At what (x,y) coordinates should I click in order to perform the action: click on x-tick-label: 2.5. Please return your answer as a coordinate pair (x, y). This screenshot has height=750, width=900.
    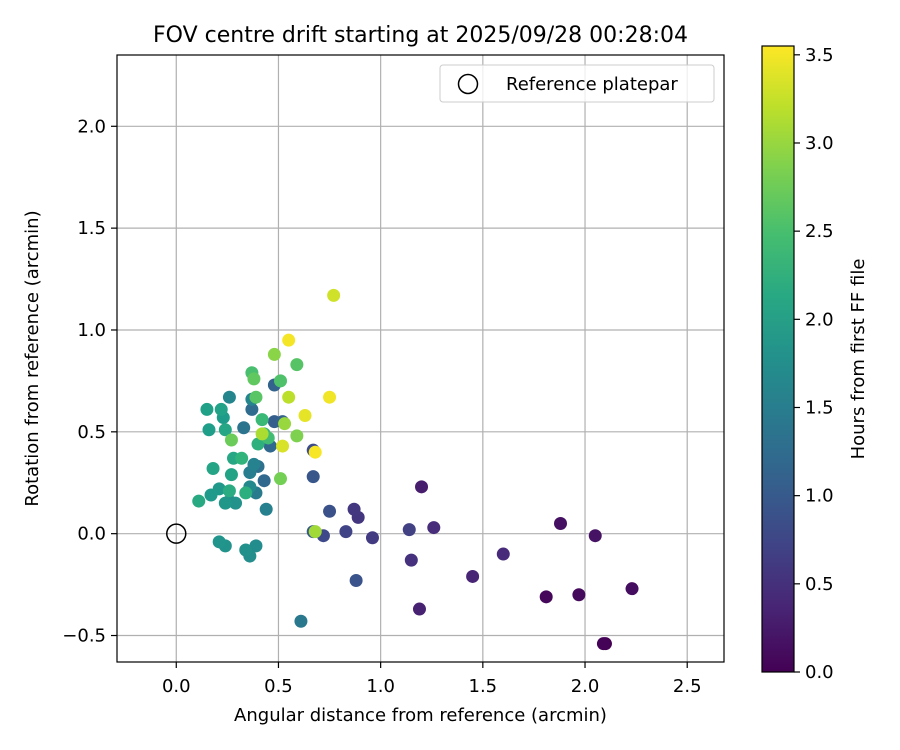
    Looking at the image, I should click on (687, 686).